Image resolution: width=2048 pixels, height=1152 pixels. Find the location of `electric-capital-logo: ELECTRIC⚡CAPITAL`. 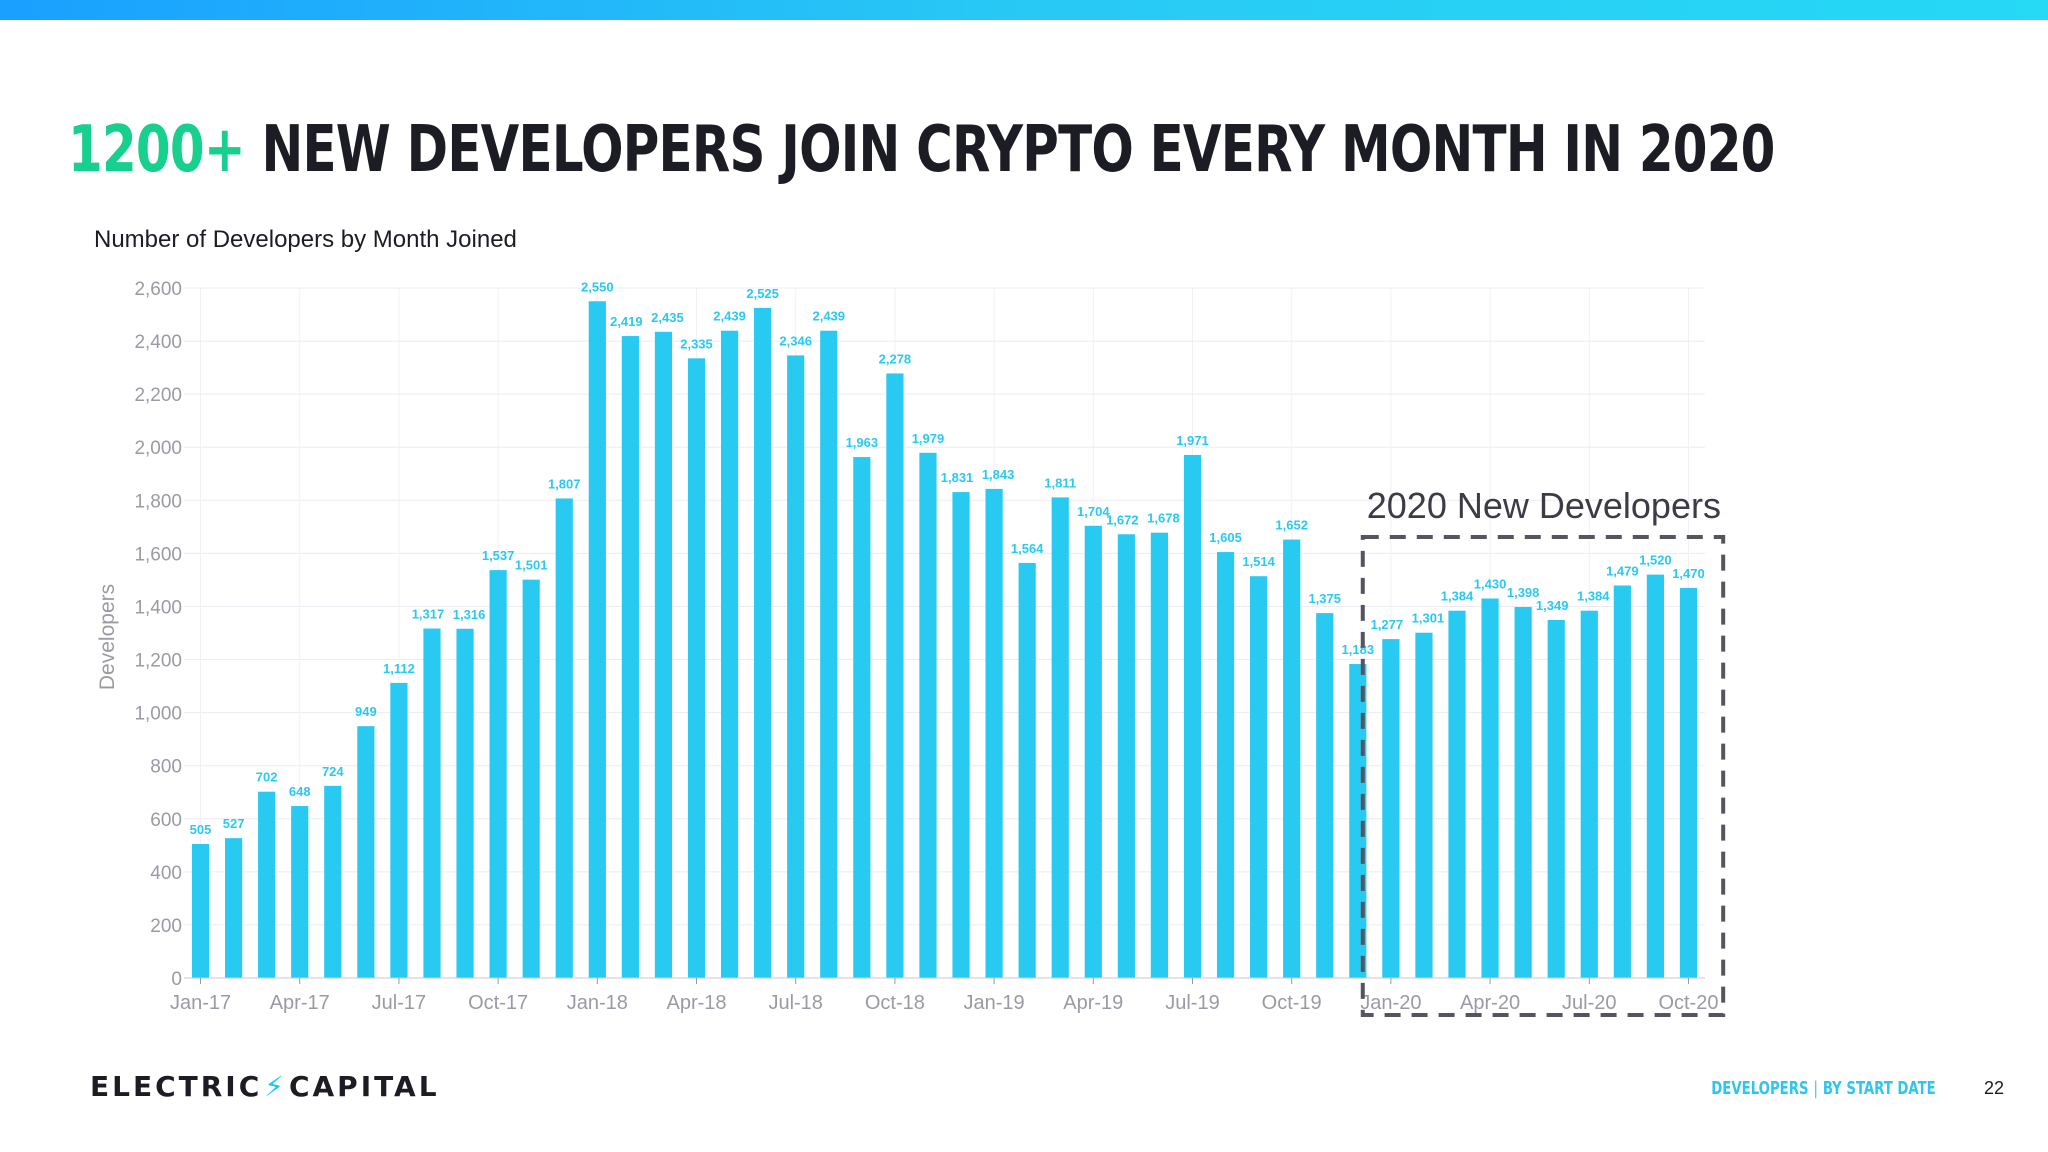

electric-capital-logo: ELECTRIC⚡CAPITAL is located at coordinates (265, 1086).